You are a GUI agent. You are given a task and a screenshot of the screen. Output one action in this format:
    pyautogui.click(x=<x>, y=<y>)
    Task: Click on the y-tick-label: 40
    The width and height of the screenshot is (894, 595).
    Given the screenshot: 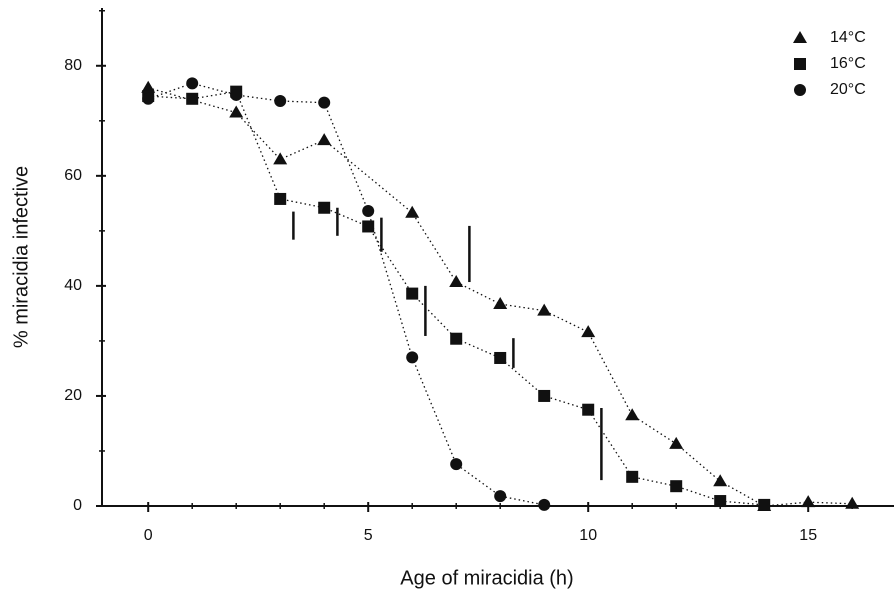 What is the action you would take?
    pyautogui.click(x=73, y=285)
    